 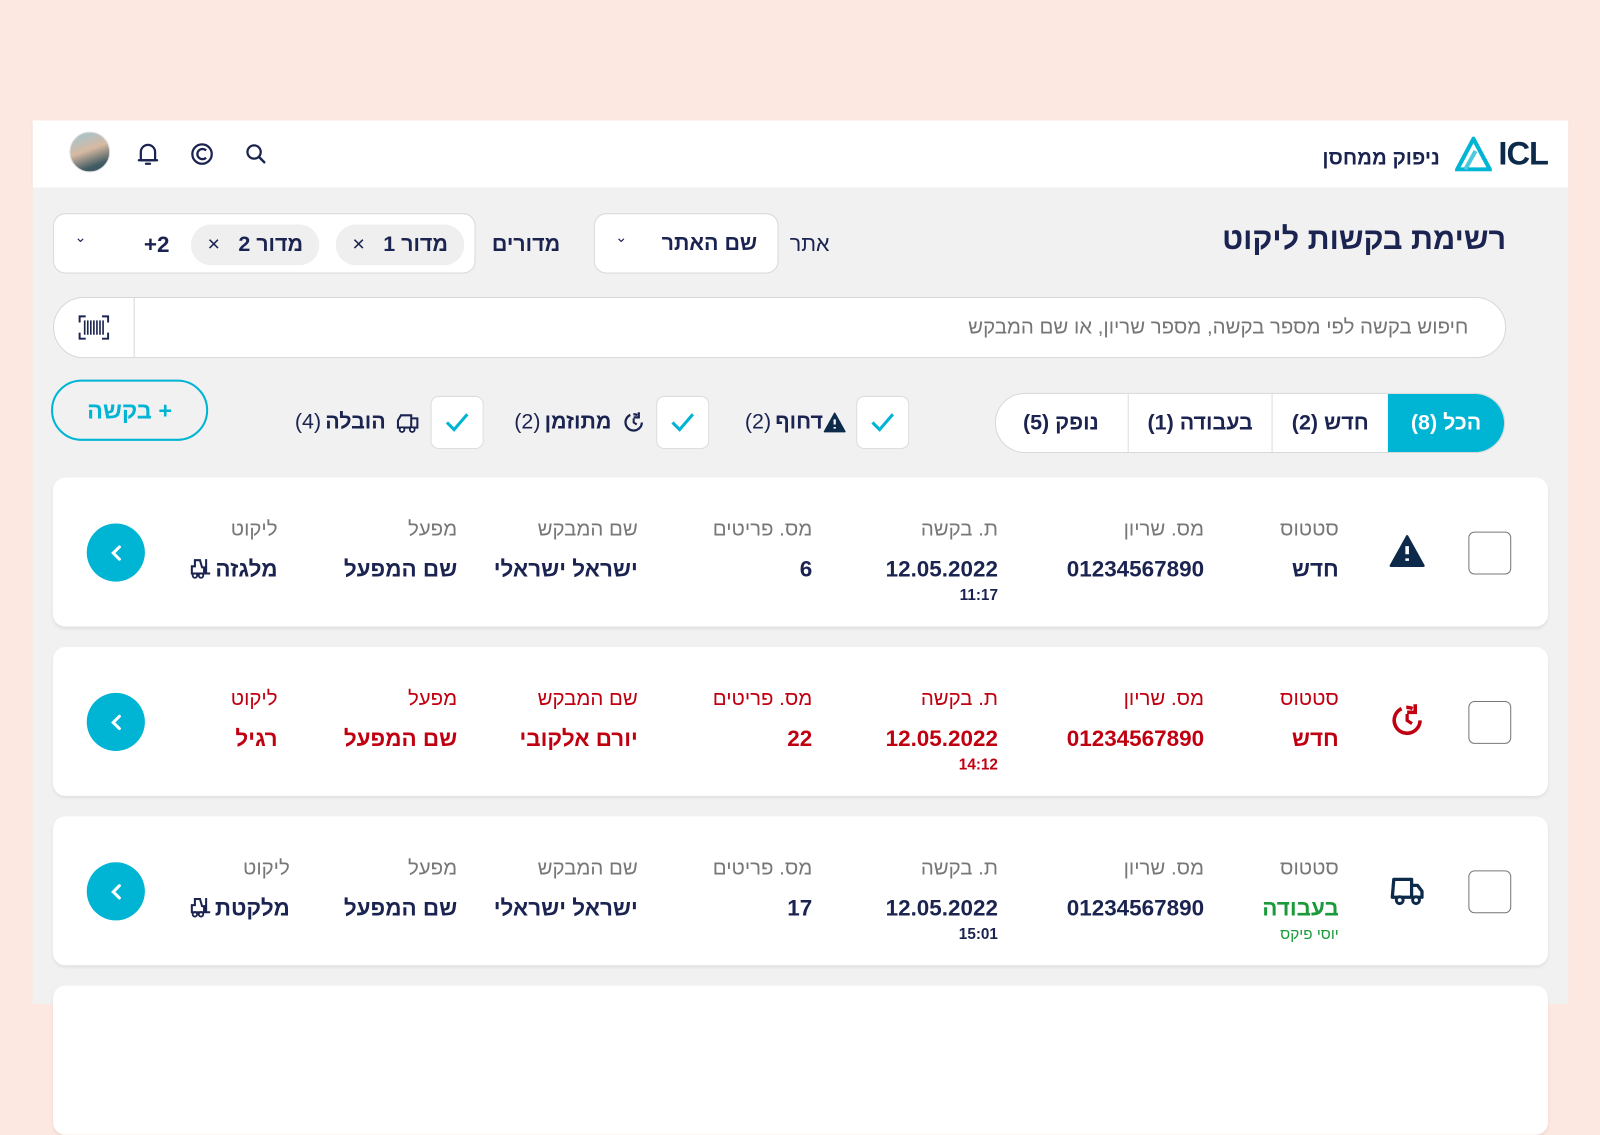 I want to click on col-items: מס. פריטים 6, so click(x=762, y=550).